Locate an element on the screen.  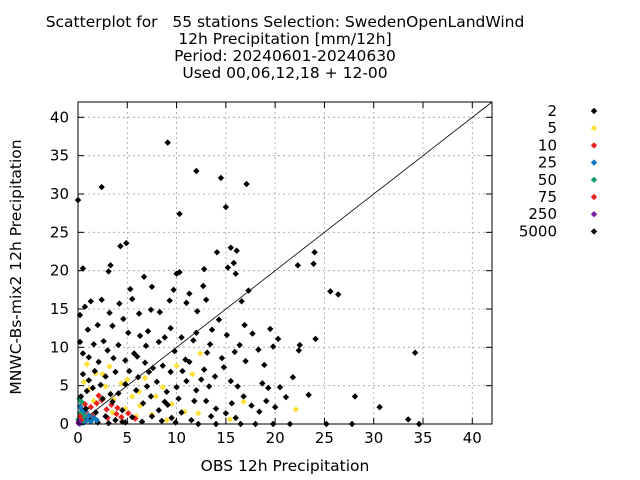
y-axis-label: MNWC-Bs-mix2 12h Precipitation is located at coordinates (16, 266).